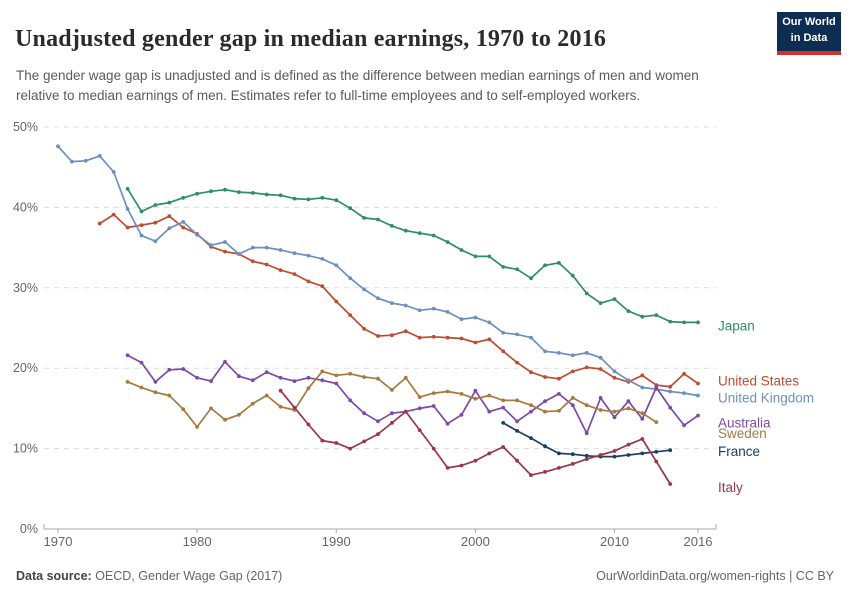 This screenshot has height=600, width=850. Describe the element at coordinates (29, 529) in the screenshot. I see `y-axis-label: 0%` at that location.